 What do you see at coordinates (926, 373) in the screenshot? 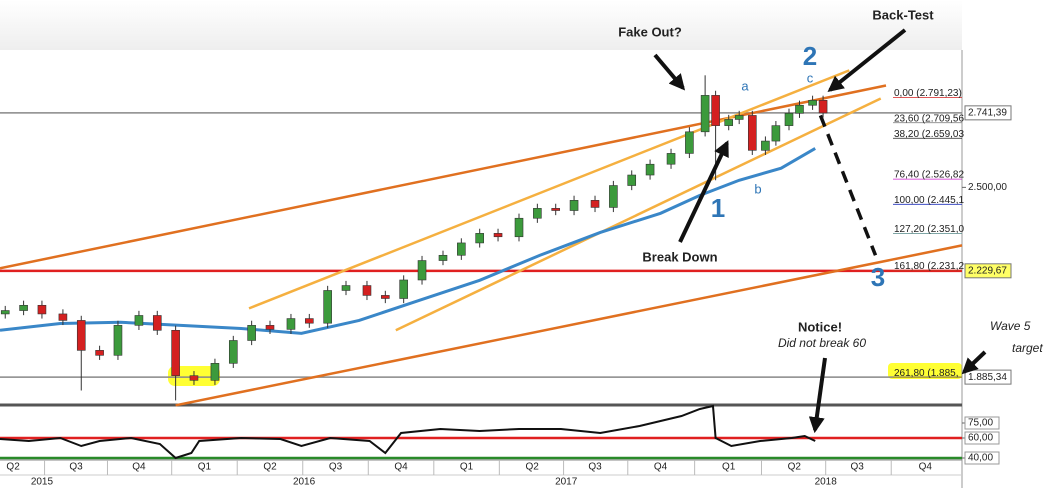
I see `fib-label: 261,80 (1.885,` at bounding box center [926, 373].